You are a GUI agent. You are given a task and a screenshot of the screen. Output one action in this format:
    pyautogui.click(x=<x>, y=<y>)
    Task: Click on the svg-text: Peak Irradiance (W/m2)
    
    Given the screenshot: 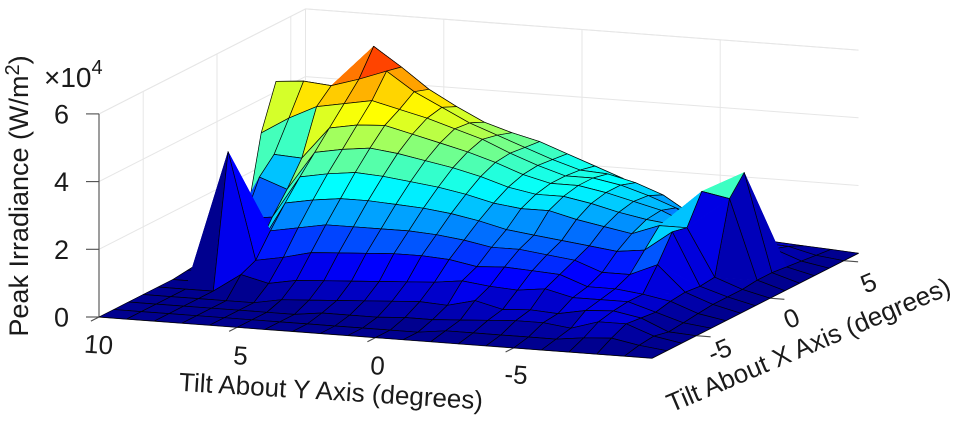 What is the action you would take?
    pyautogui.click(x=18, y=195)
    